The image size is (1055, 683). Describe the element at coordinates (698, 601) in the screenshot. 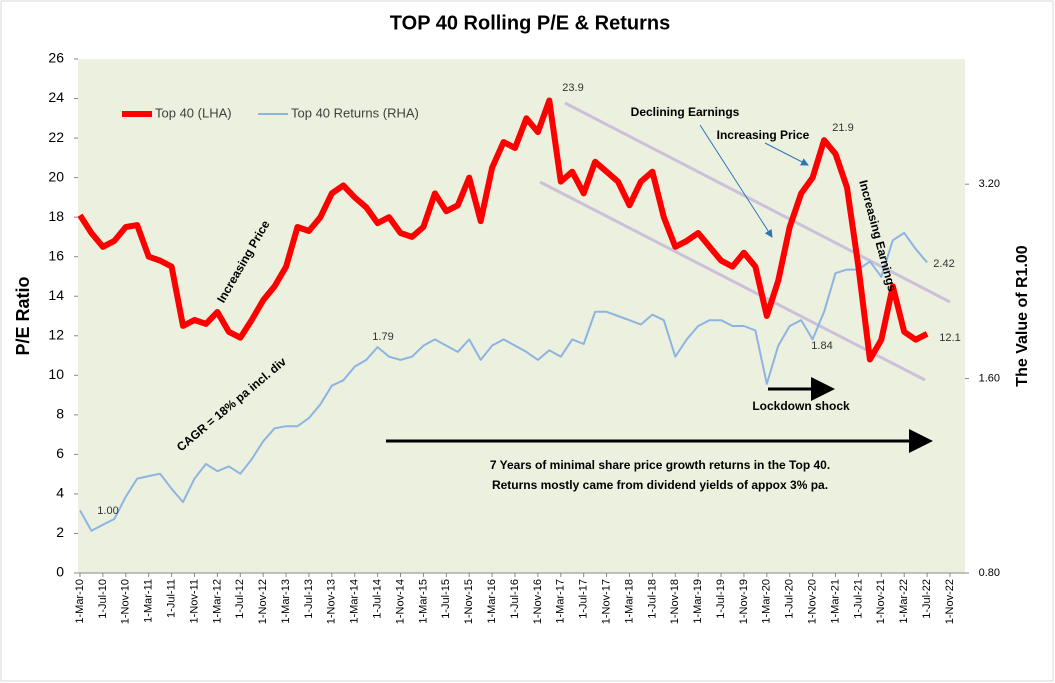

I see `x-tick-label: 1-Mar-19` at that location.